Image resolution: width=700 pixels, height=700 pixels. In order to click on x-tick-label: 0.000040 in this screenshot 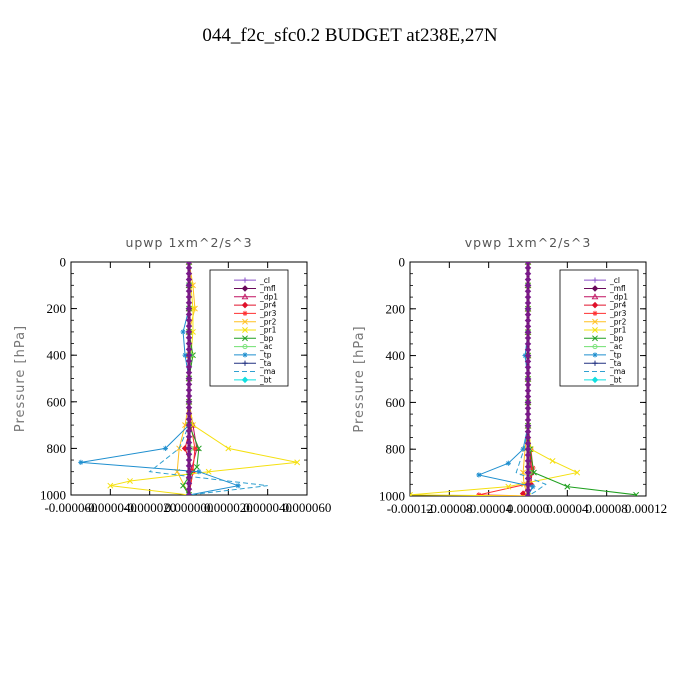, I will do `click(267, 507)`.